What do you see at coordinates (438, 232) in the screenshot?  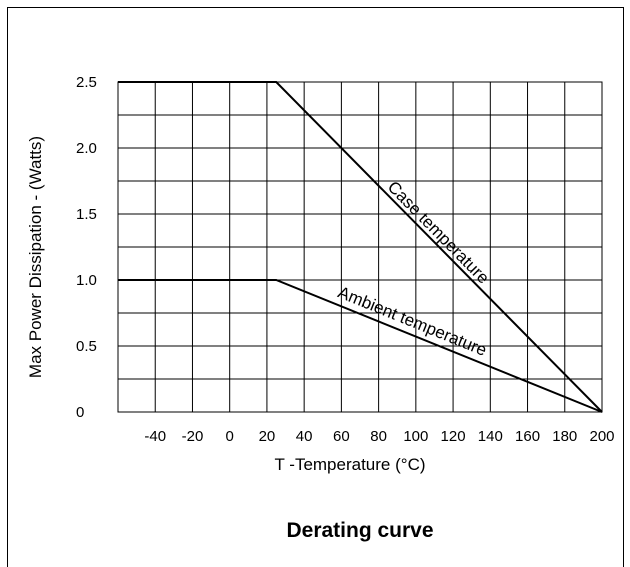 I see `series-label-case-temperature: Case temperature` at bounding box center [438, 232].